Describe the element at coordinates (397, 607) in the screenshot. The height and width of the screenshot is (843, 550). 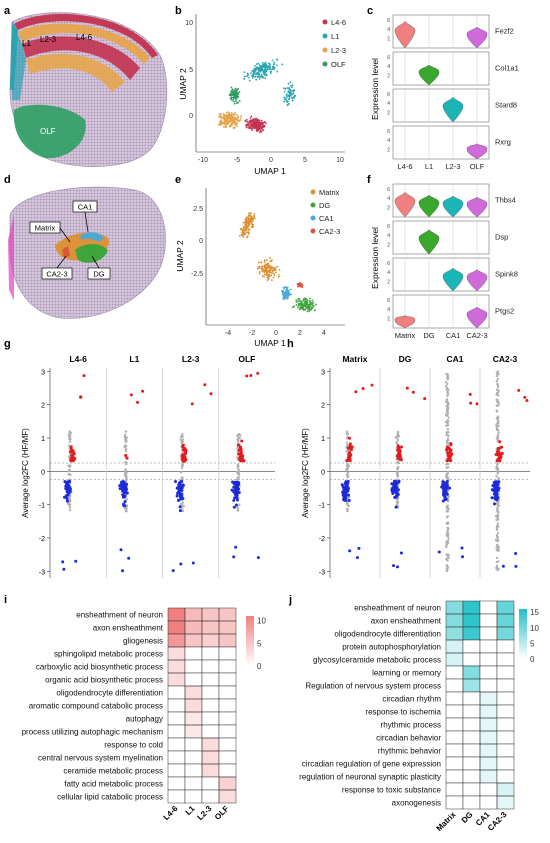
I see `heatmap-row-label: ensheathment of neuron` at that location.